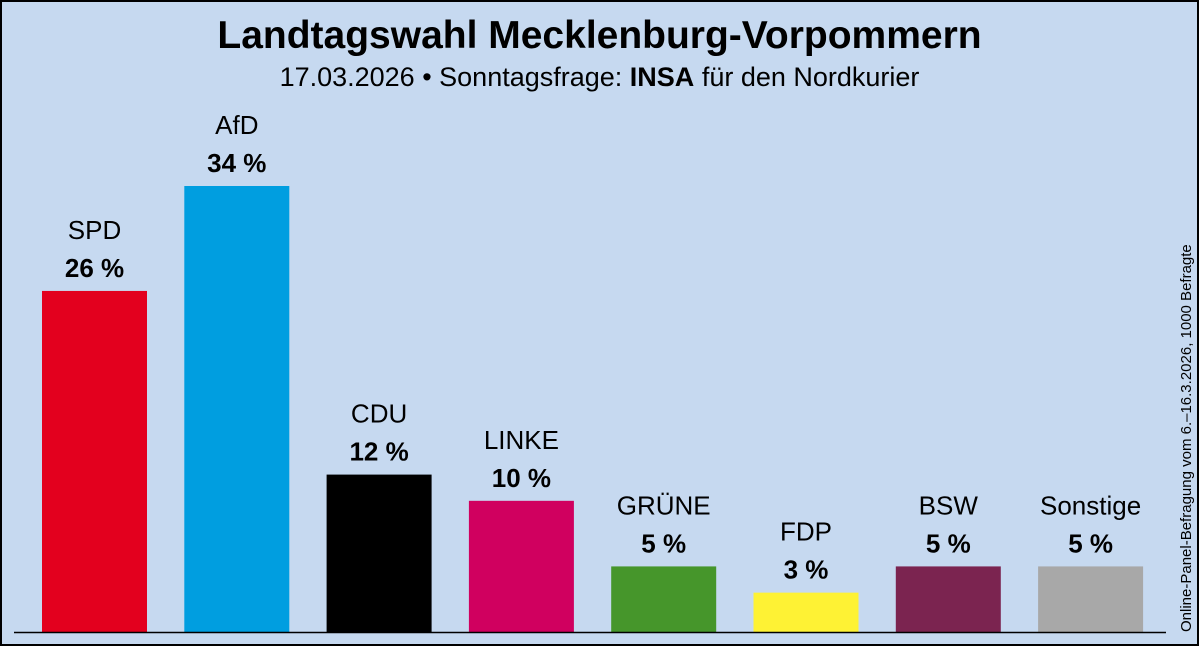 Image resolution: width=1199 pixels, height=646 pixels. I want to click on bar-fdp, so click(806, 612).